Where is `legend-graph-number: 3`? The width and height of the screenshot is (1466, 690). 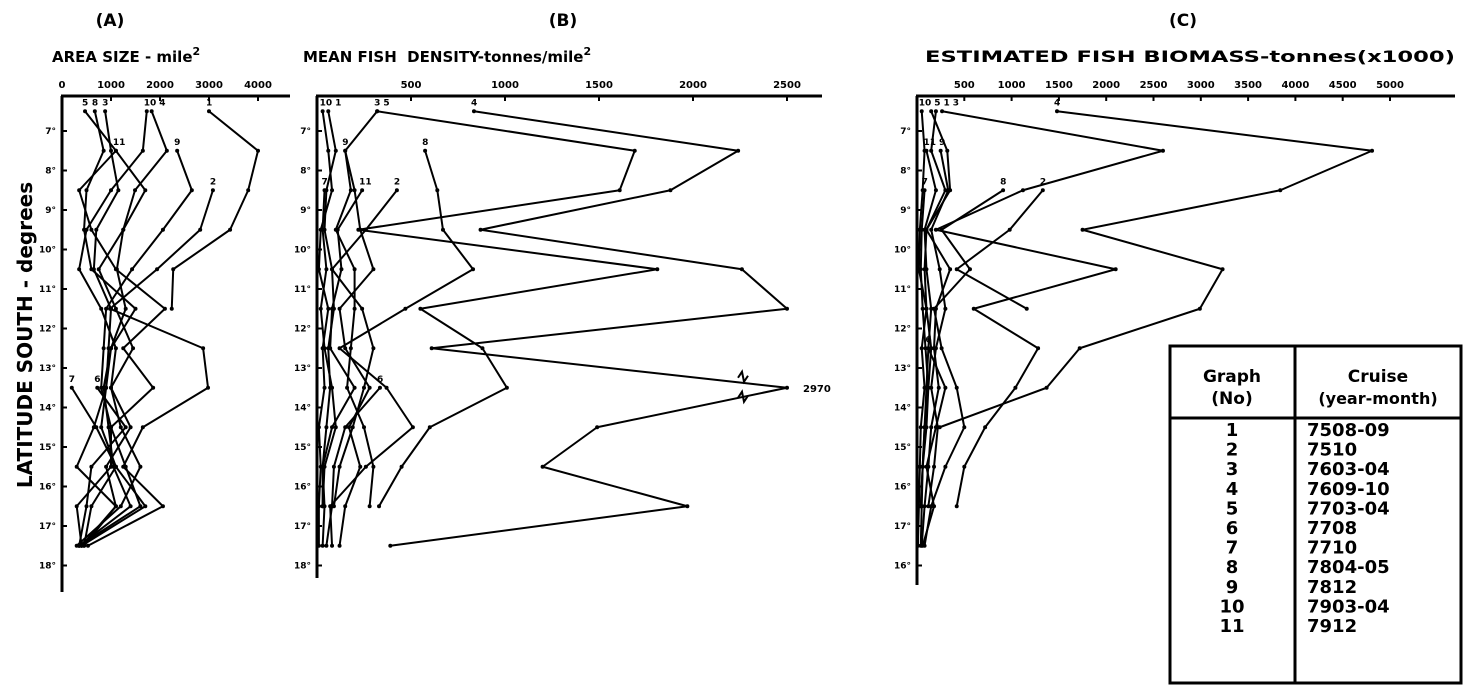
legend-graph-number: 3 is located at coordinates (1232, 469).